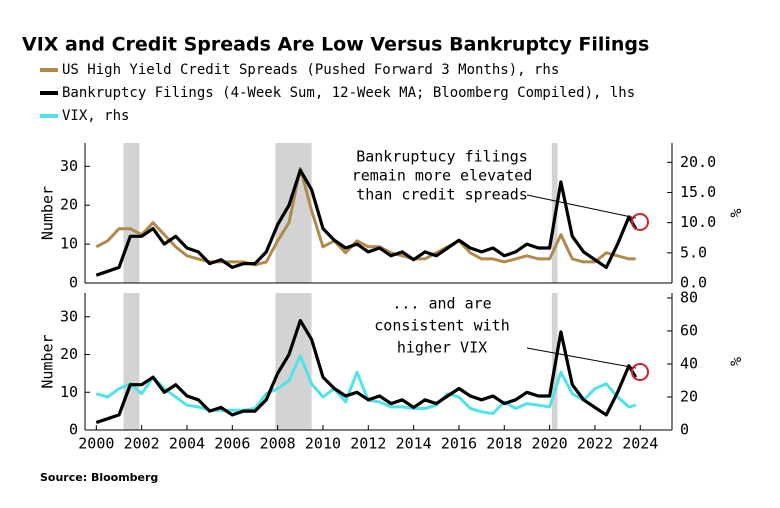  I want to click on x-tick-label: 2010, so click(323, 444).